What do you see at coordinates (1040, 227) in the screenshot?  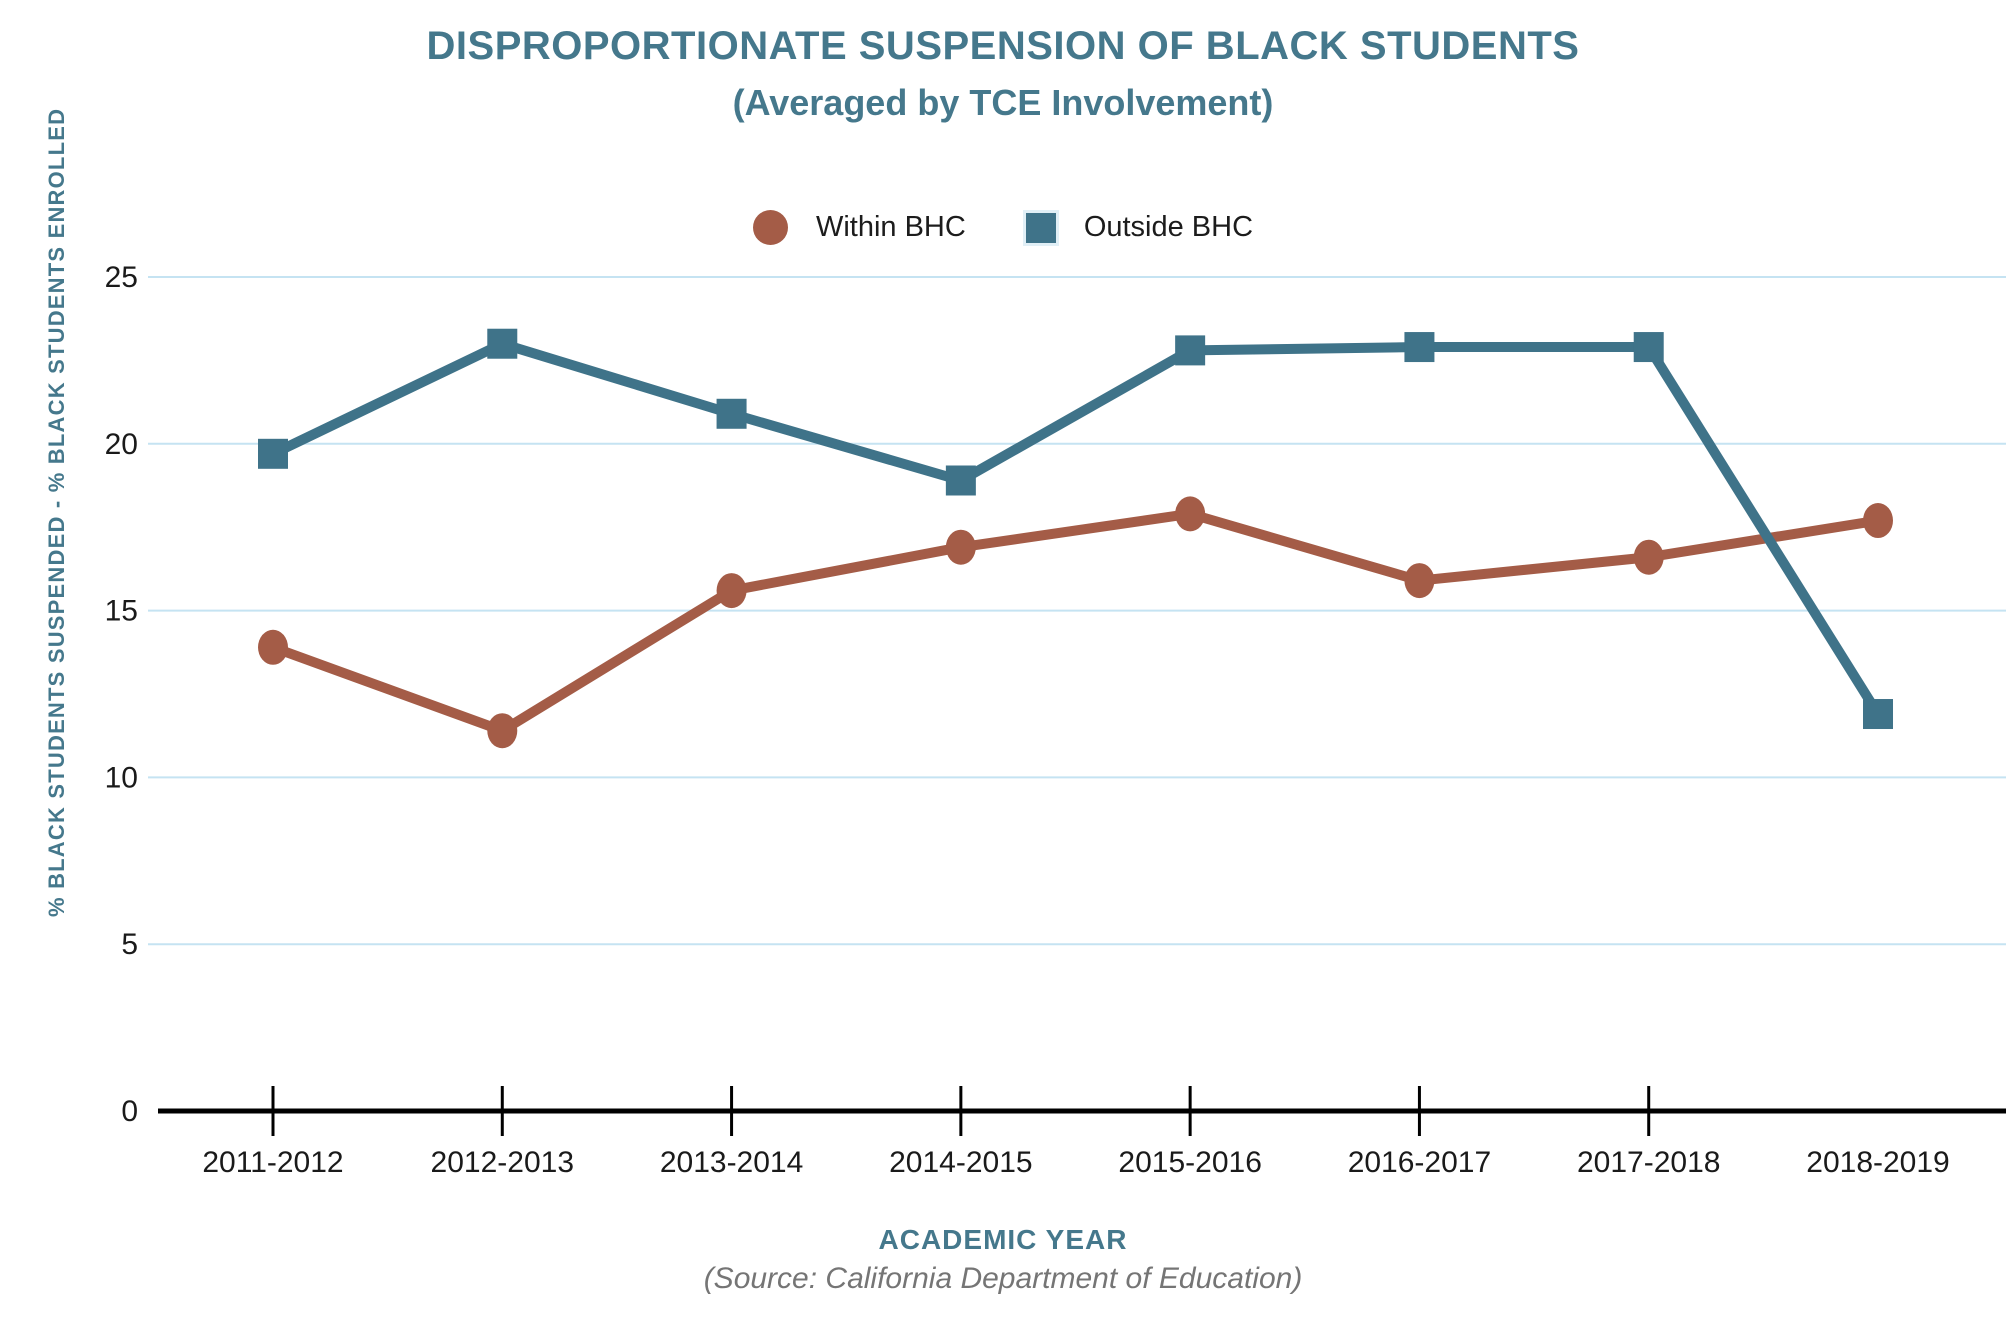 I see `outside-bhc-square-icon` at bounding box center [1040, 227].